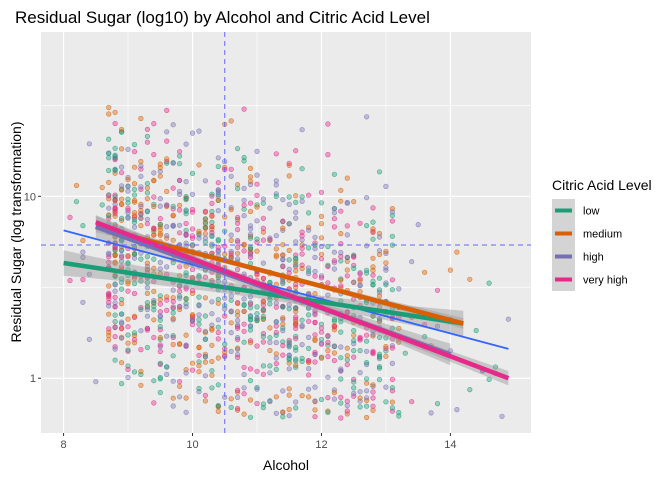 The height and width of the screenshot is (485, 672). I want to click on x-axis-label: Alcohol, so click(286, 465).